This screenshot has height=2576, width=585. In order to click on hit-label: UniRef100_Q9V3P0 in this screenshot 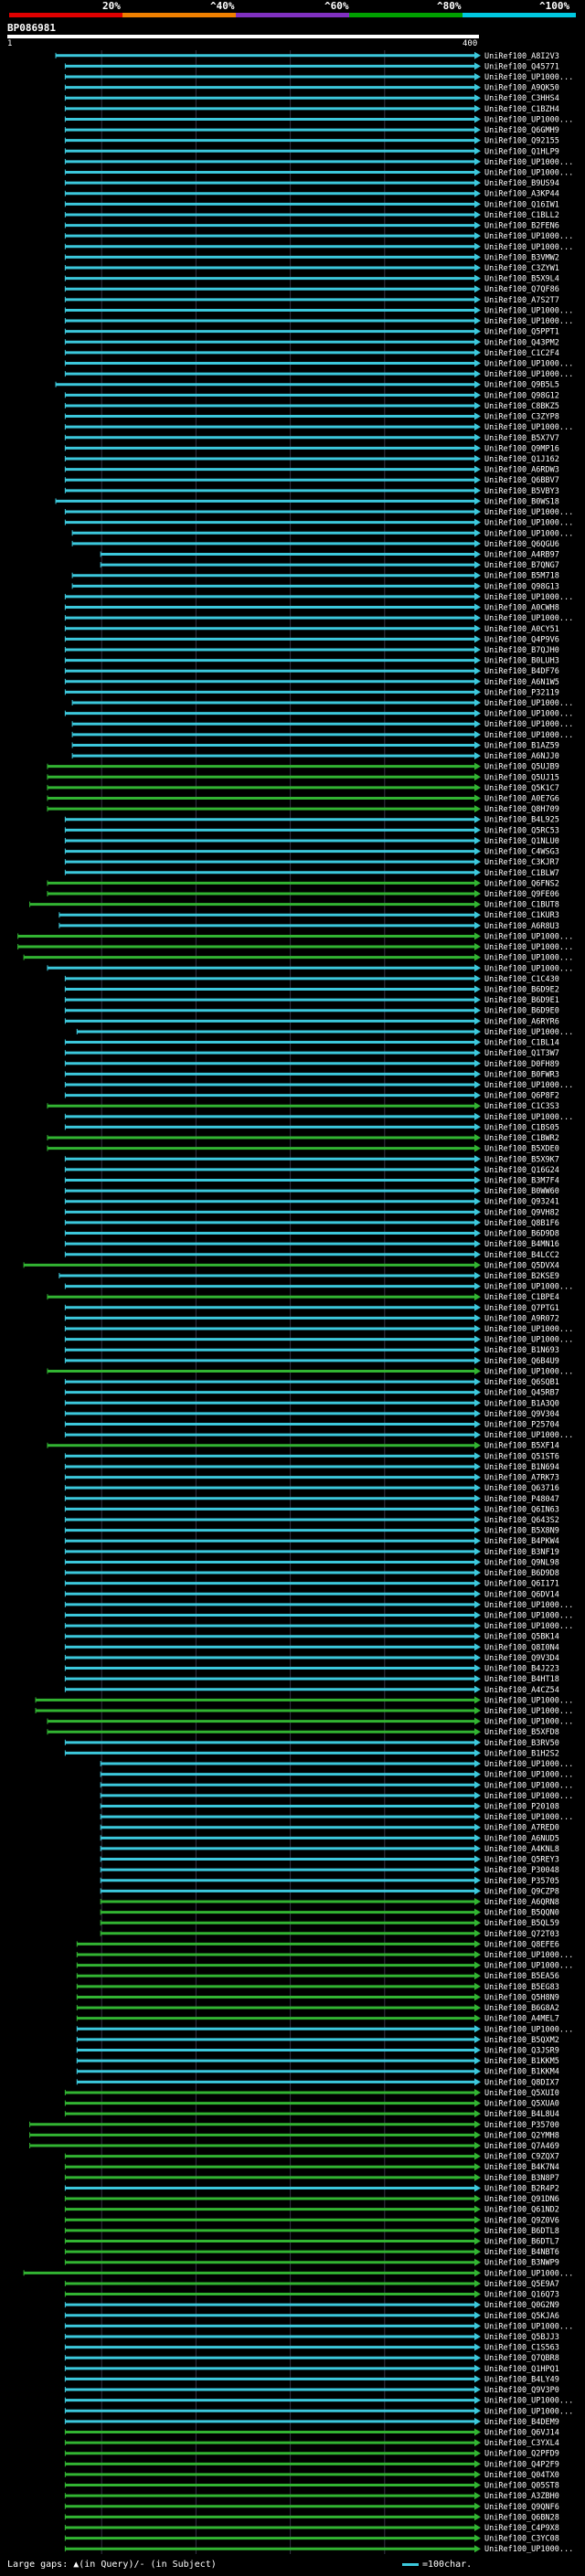, I will do `click(521, 2390)`.